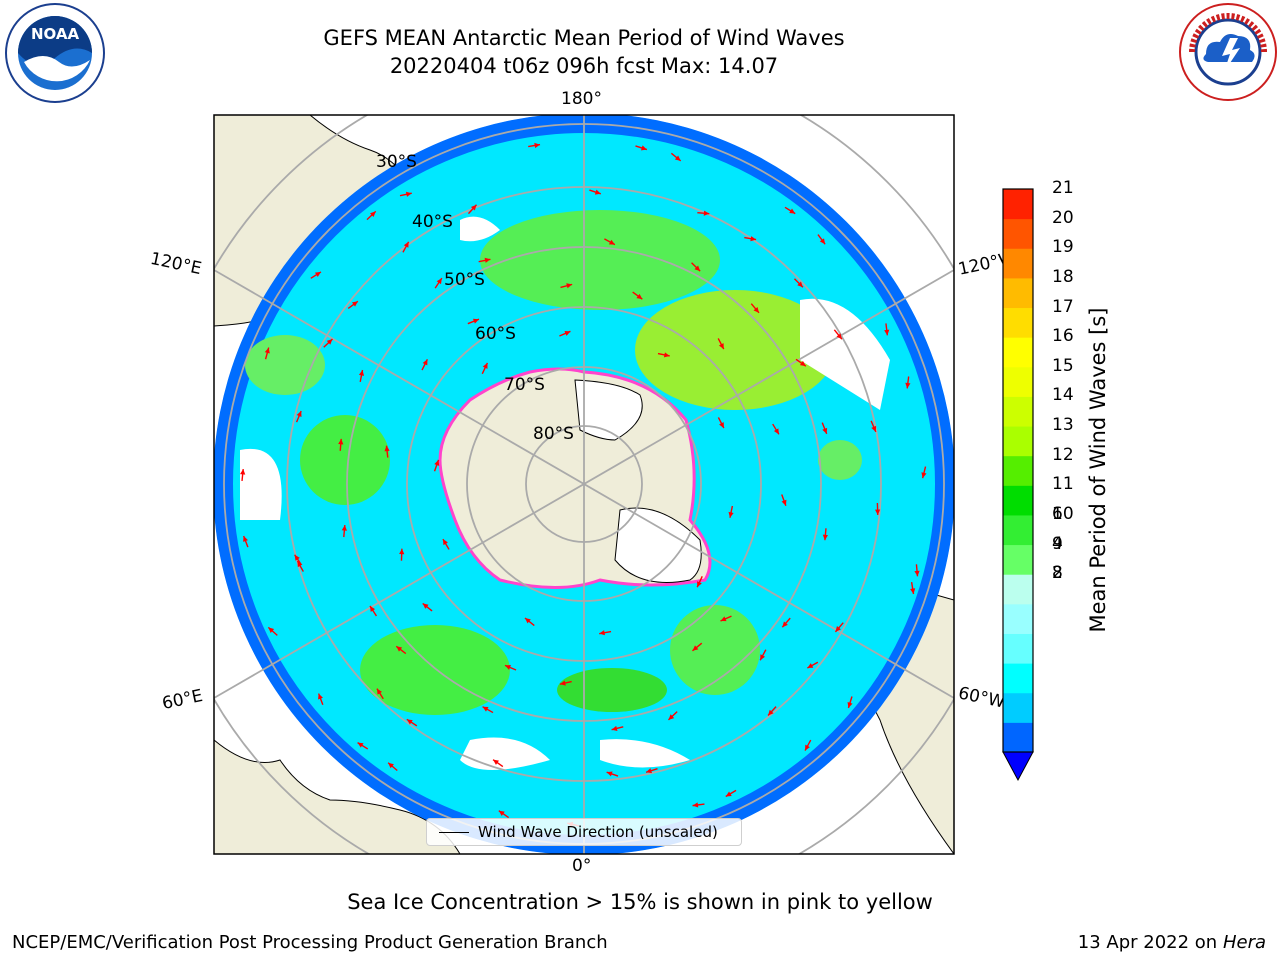  I want to click on lat-label-80s: 80°S, so click(553, 434).